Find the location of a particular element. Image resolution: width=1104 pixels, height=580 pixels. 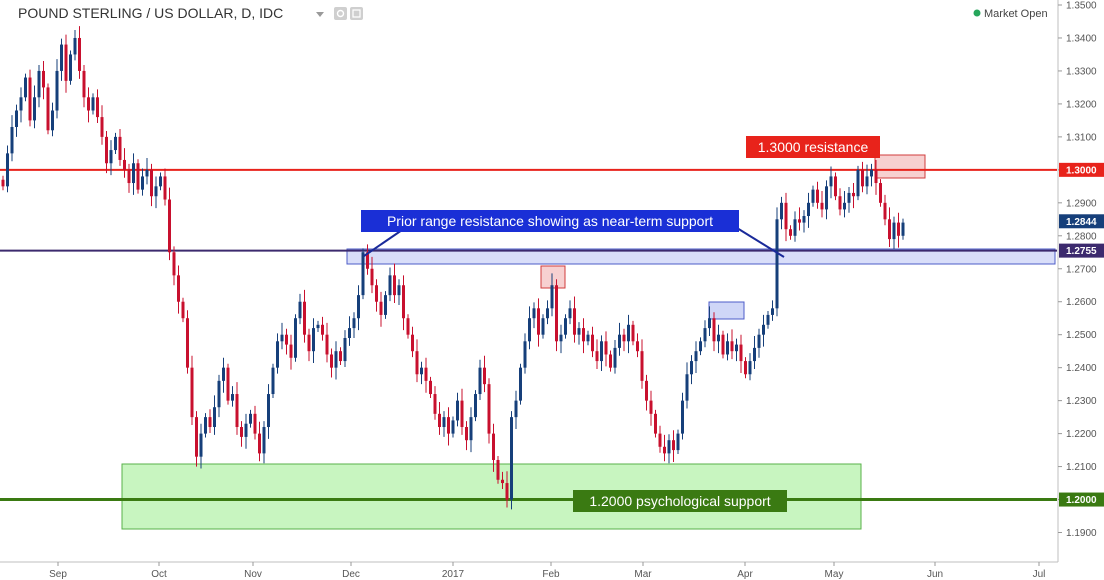

time-tick-label: Feb is located at coordinates (551, 574).